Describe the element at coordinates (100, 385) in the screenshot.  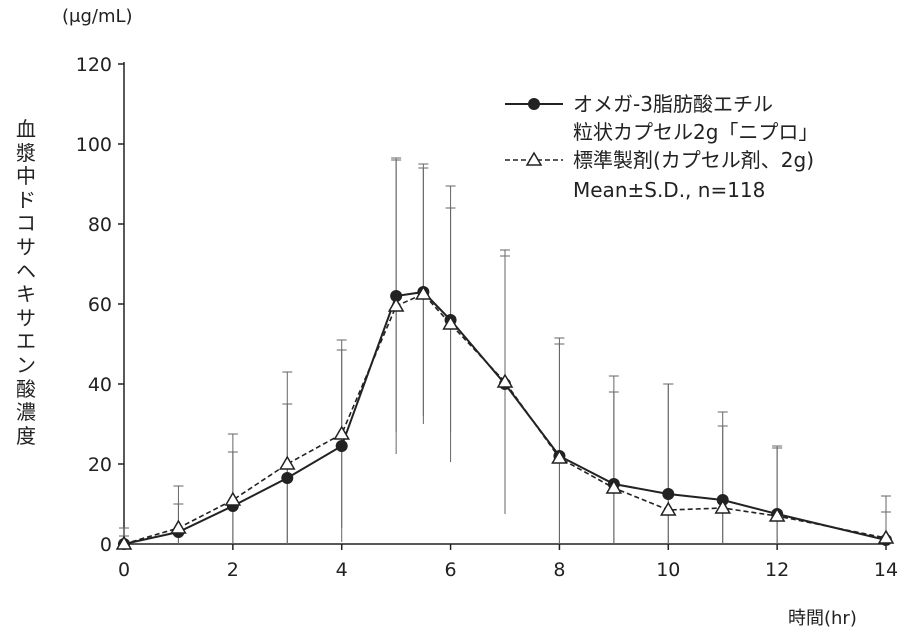
I see `y-tick-label: 40` at that location.